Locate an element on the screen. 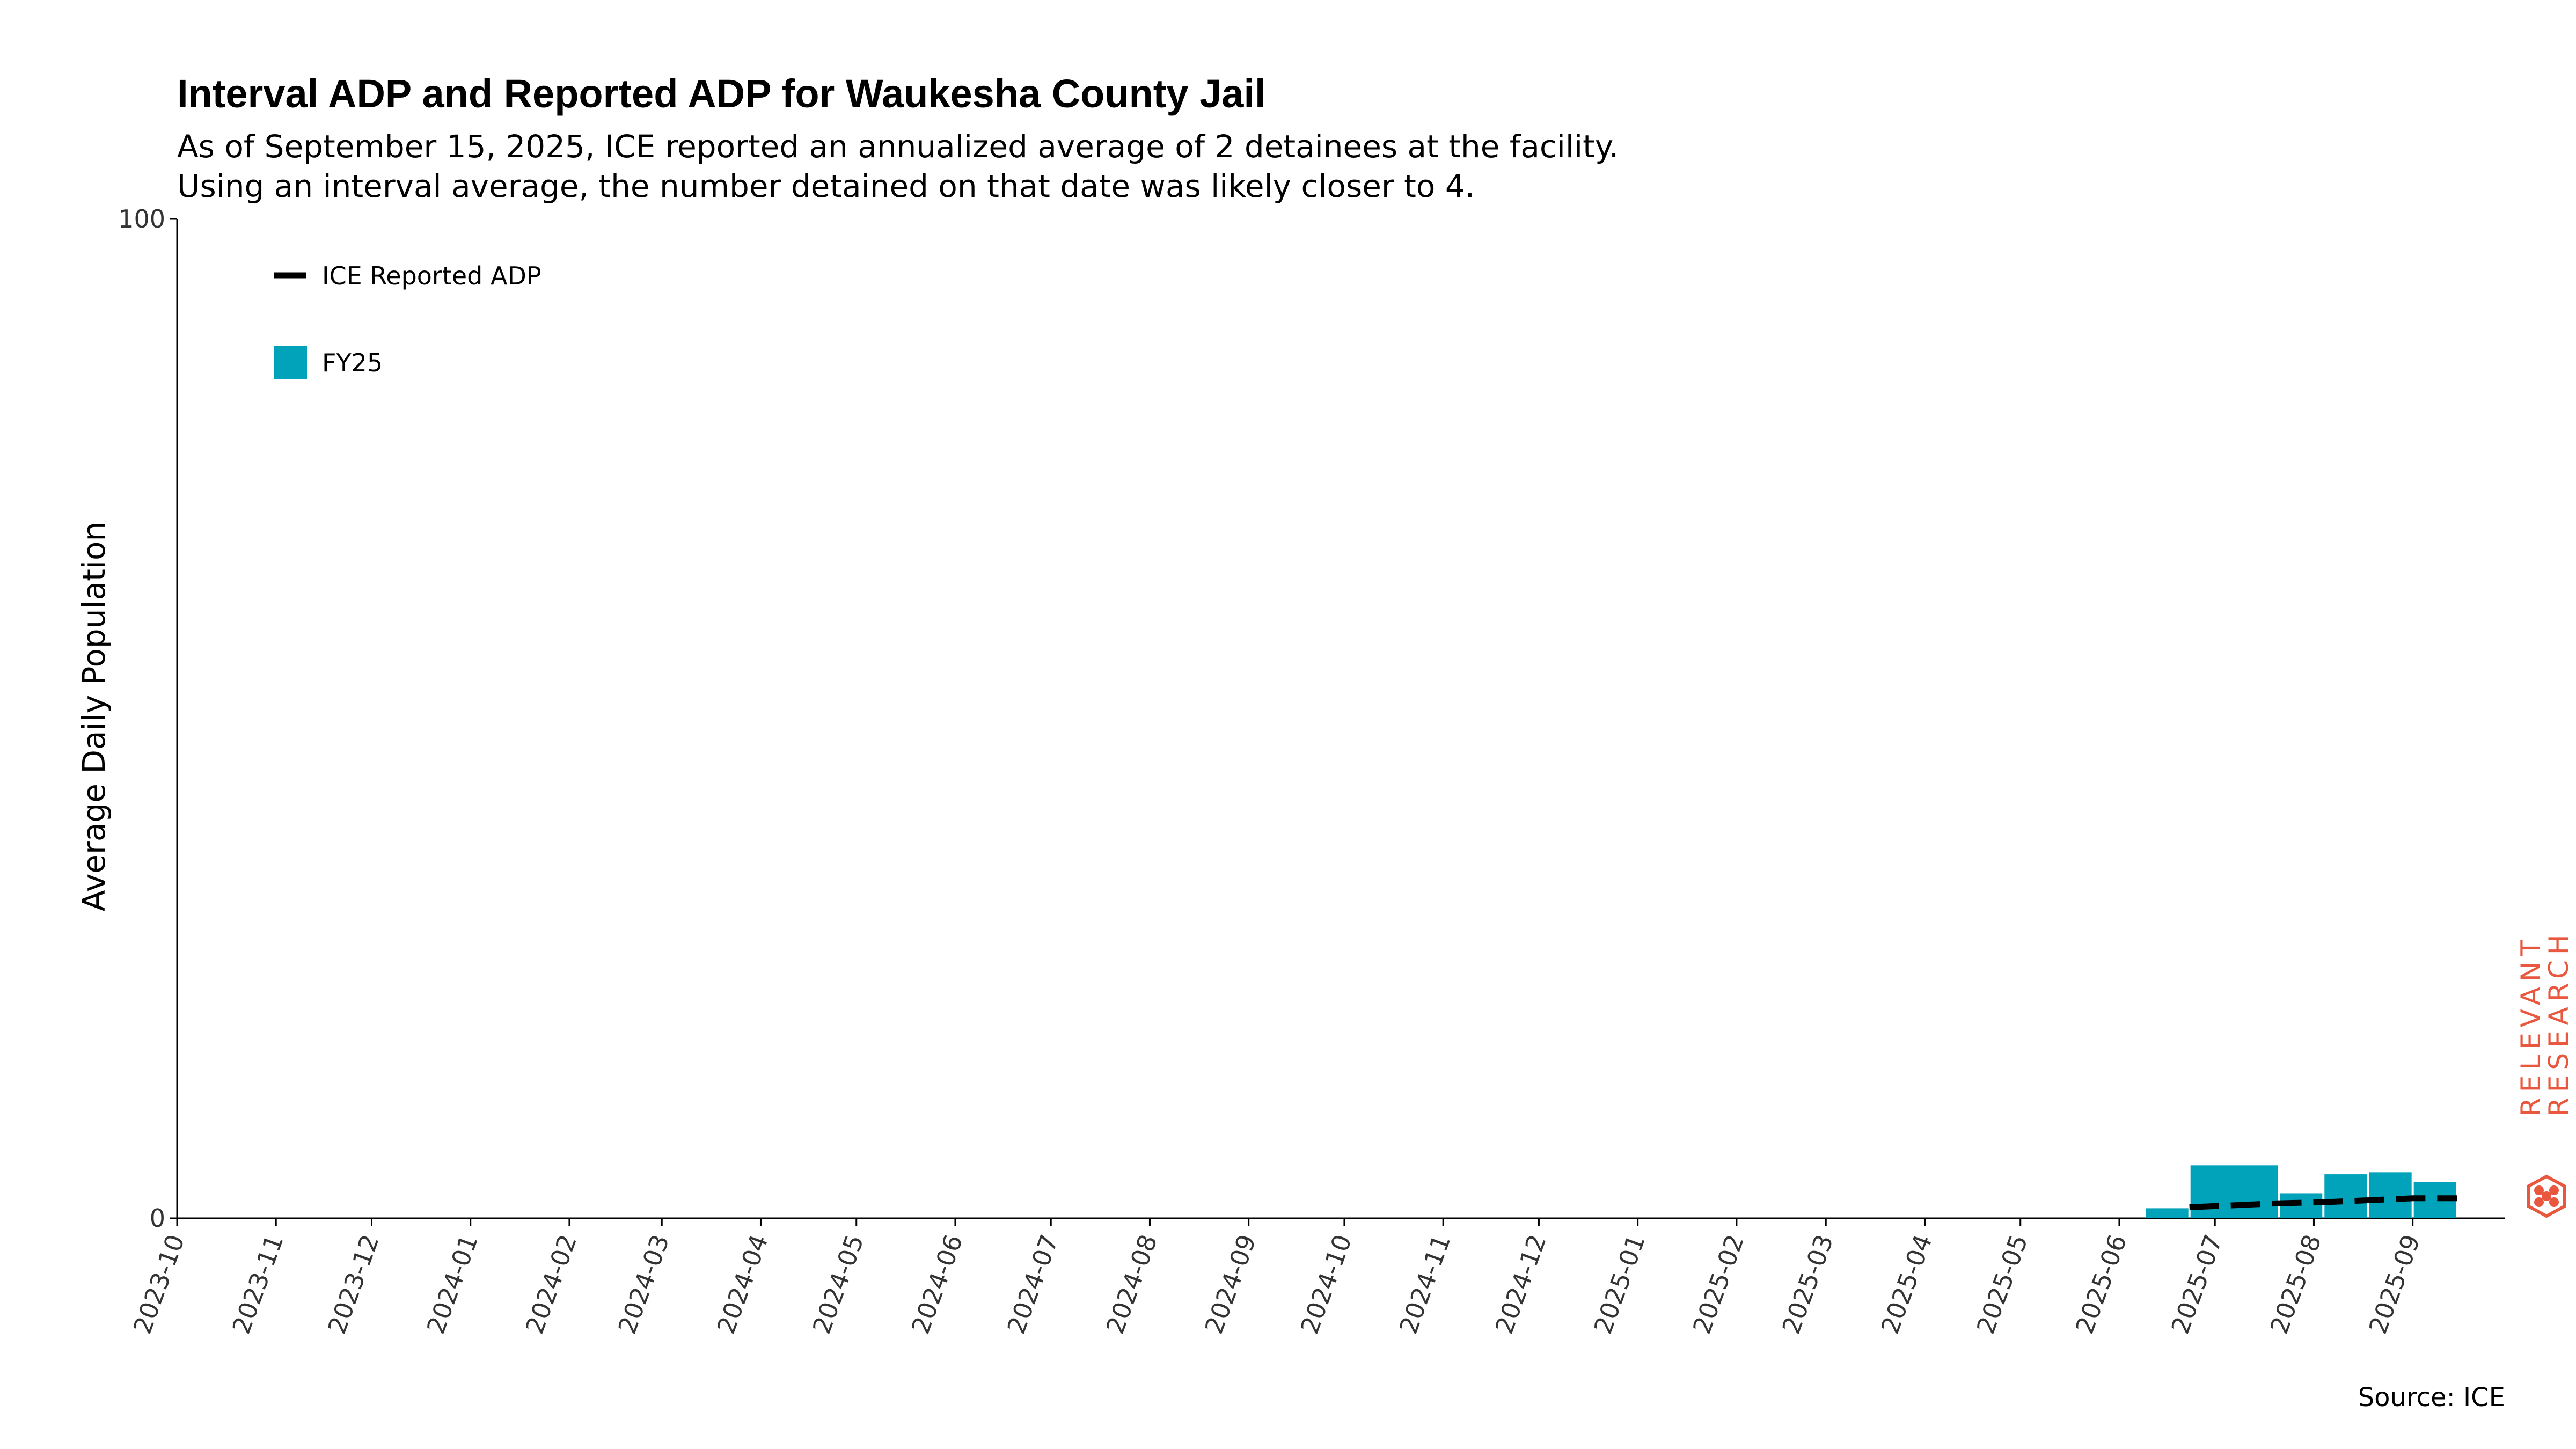 This screenshot has height=1449, width=2576. x-tick-label: 2025-08 is located at coordinates (2295, 1284).